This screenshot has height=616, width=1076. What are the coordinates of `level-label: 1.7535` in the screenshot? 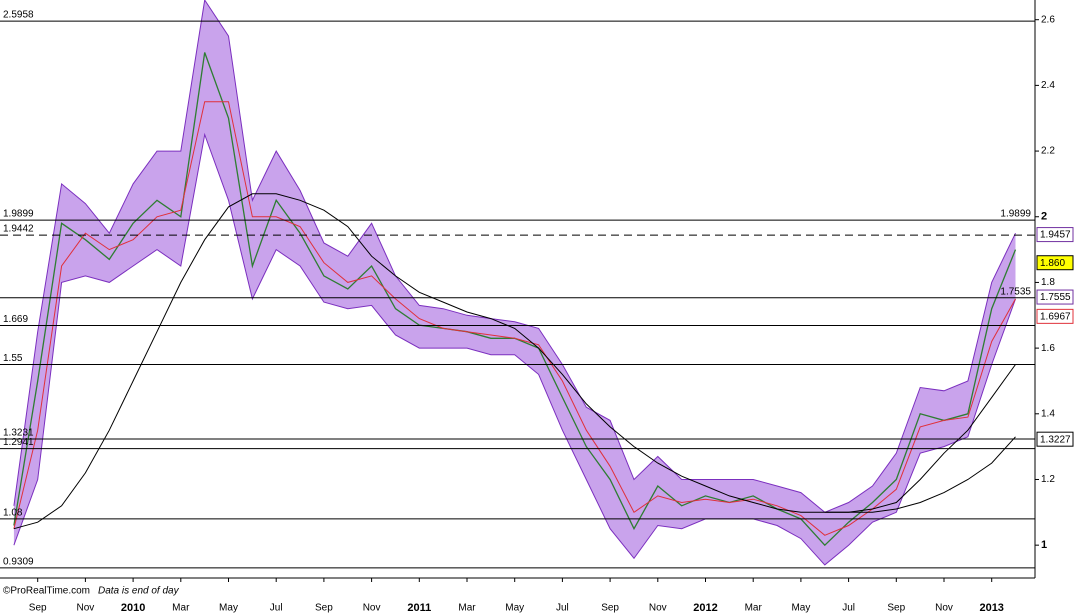 It's located at (1015, 291).